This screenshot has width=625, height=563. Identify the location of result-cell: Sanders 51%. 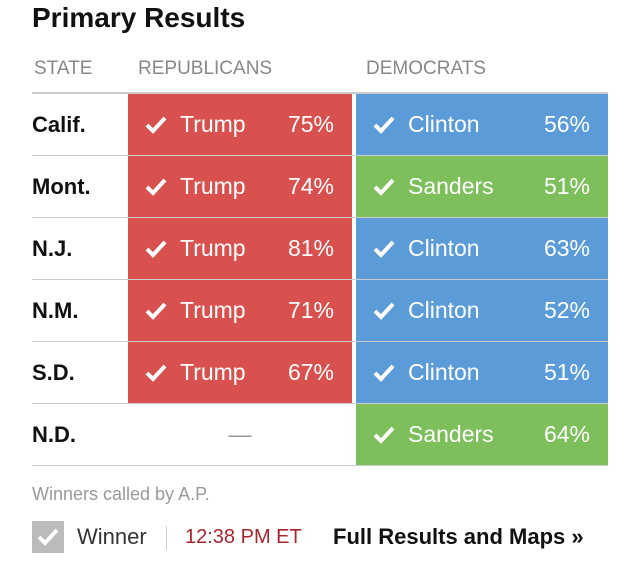
(482, 186).